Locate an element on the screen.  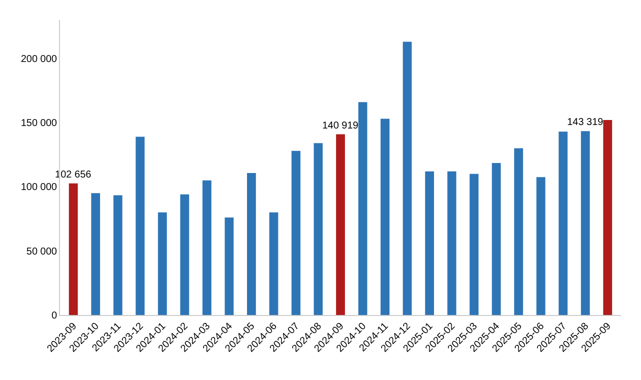
data-label: 143 319 is located at coordinates (585, 122).